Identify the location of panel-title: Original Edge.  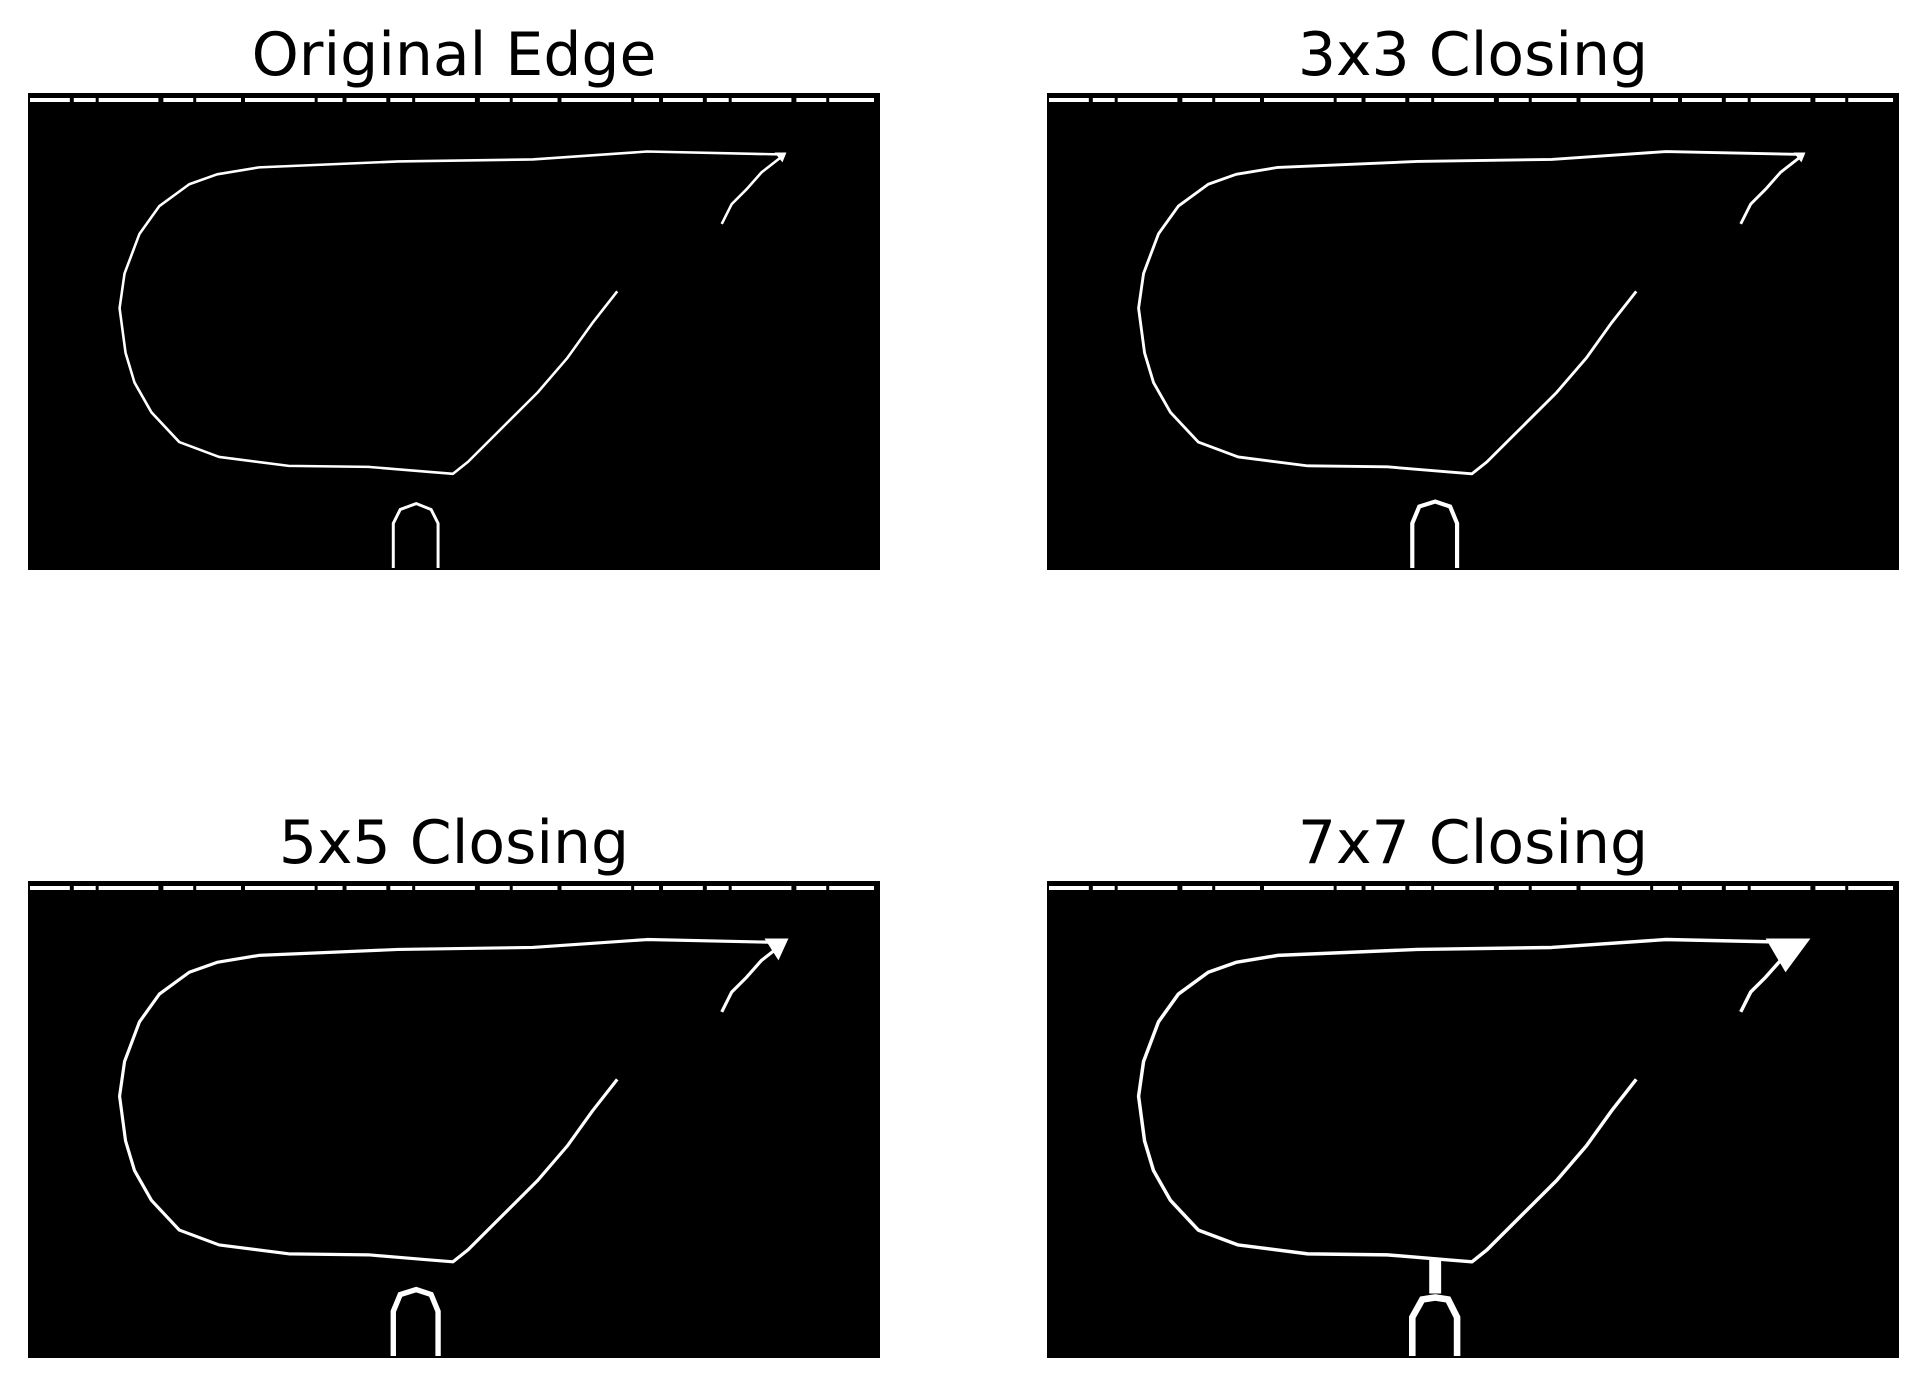
(454, 55).